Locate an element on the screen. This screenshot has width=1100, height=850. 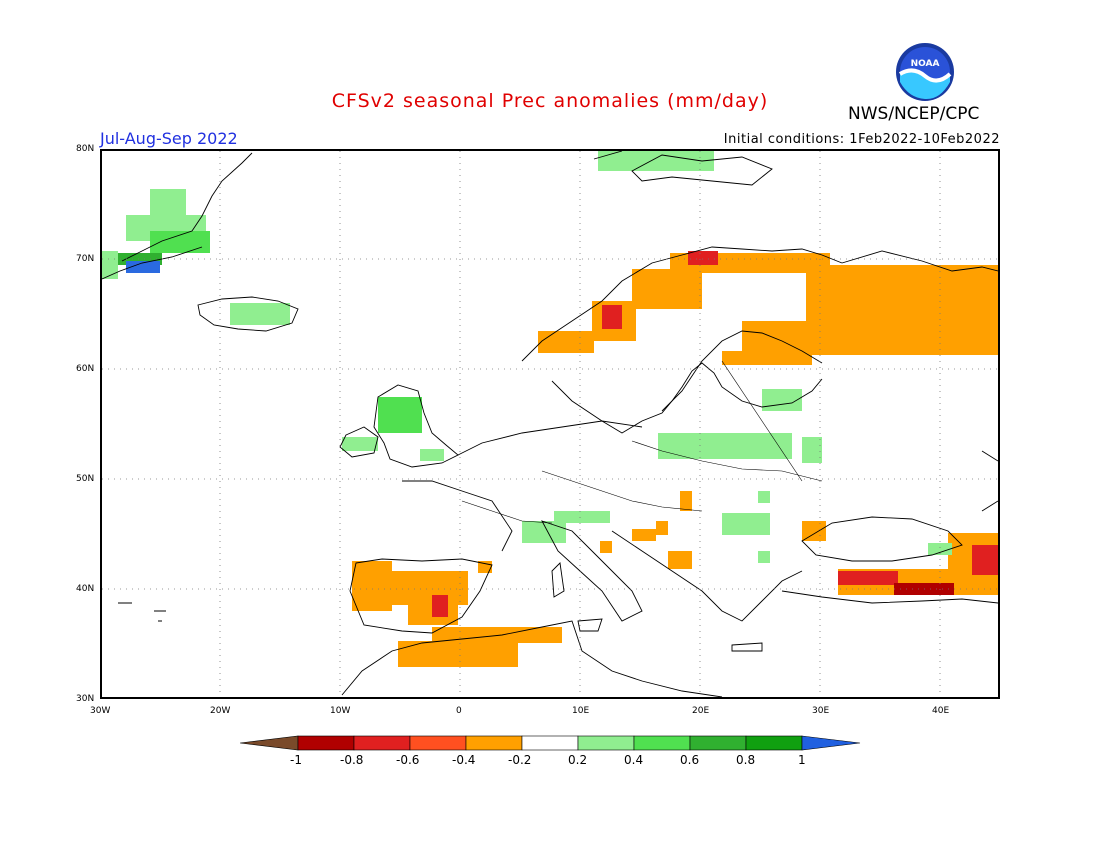
colorbar-label: 1 is located at coordinates (802, 760).